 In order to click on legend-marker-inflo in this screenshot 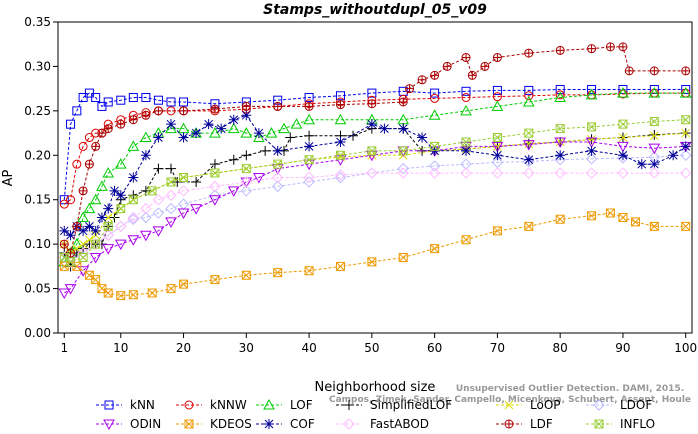, I will do `click(599, 424)`.